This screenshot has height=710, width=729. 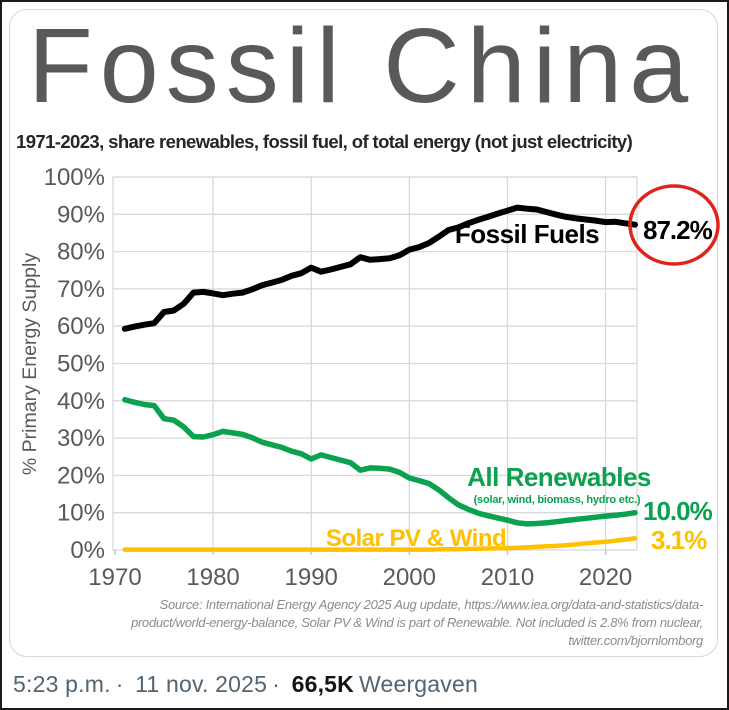 What do you see at coordinates (678, 230) in the screenshot?
I see `end-value-label: 87.2%` at bounding box center [678, 230].